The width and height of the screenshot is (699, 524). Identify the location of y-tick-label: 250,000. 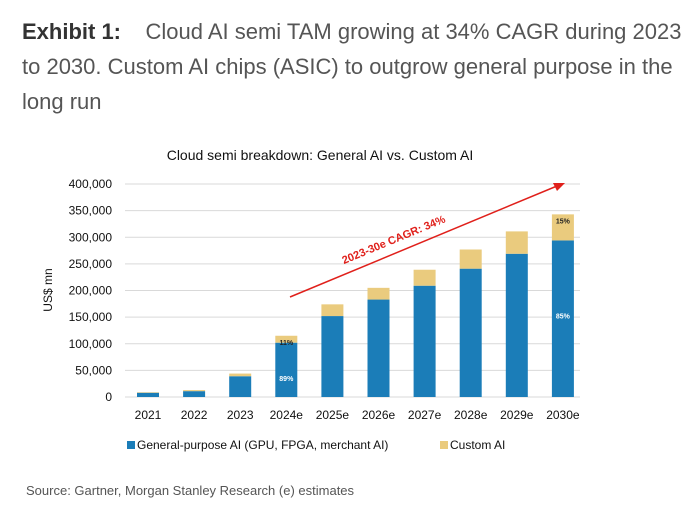
(91, 264).